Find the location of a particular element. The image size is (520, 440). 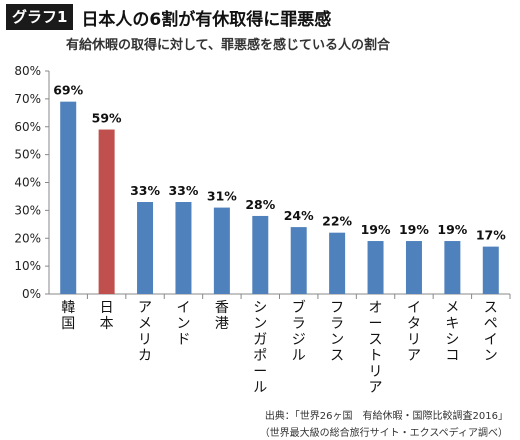

data-label: 59% is located at coordinates (107, 118).